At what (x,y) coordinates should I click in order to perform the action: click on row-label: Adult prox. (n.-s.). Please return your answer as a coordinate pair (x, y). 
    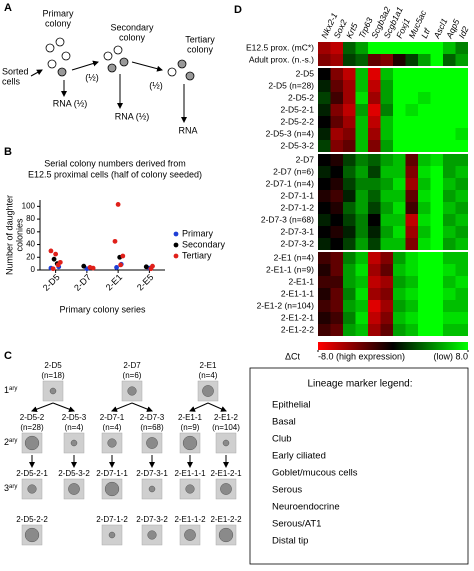
    Looking at the image, I should click on (281, 59).